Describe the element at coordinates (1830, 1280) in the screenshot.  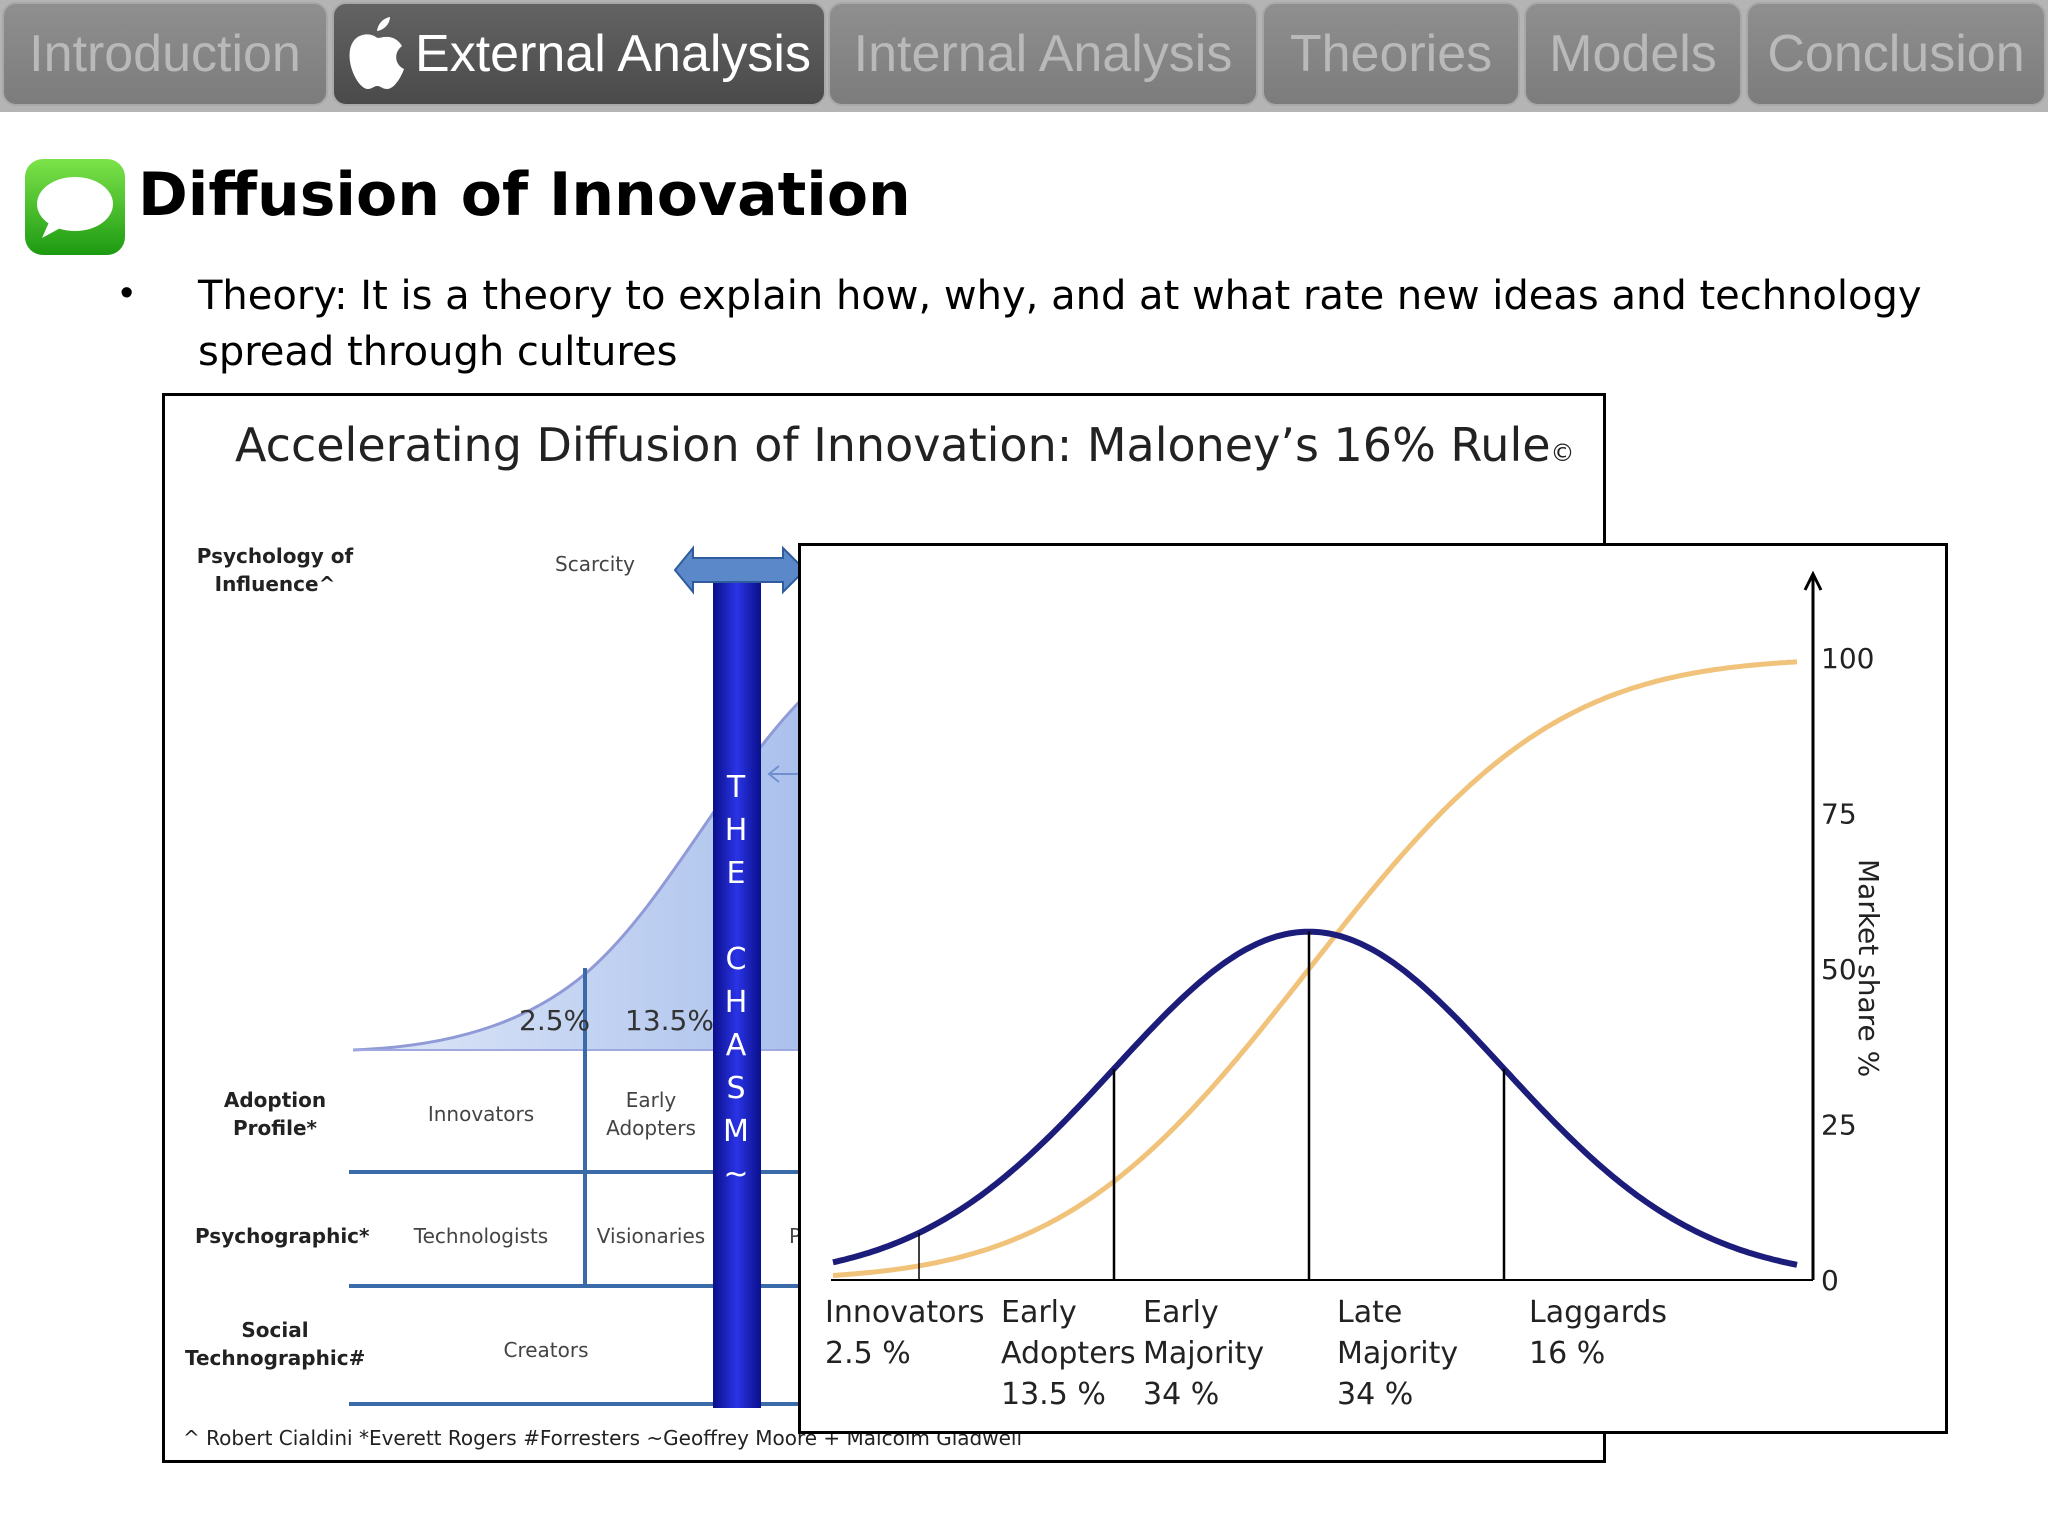
I see `y-tick-label: 0` at that location.